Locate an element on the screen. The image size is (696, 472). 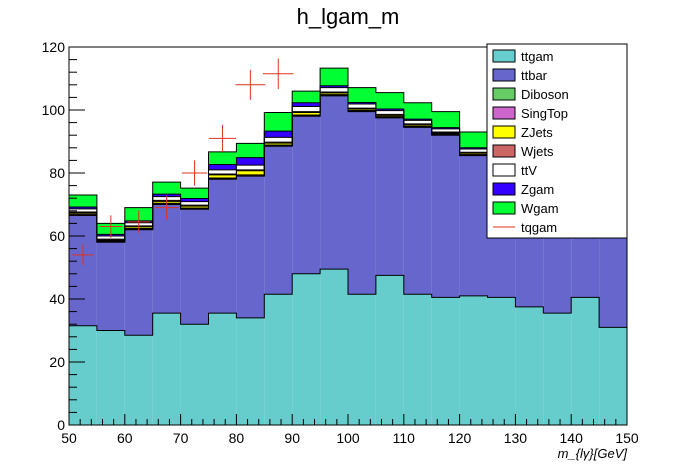
y-tick-label-1: 20 is located at coordinates (57, 362).